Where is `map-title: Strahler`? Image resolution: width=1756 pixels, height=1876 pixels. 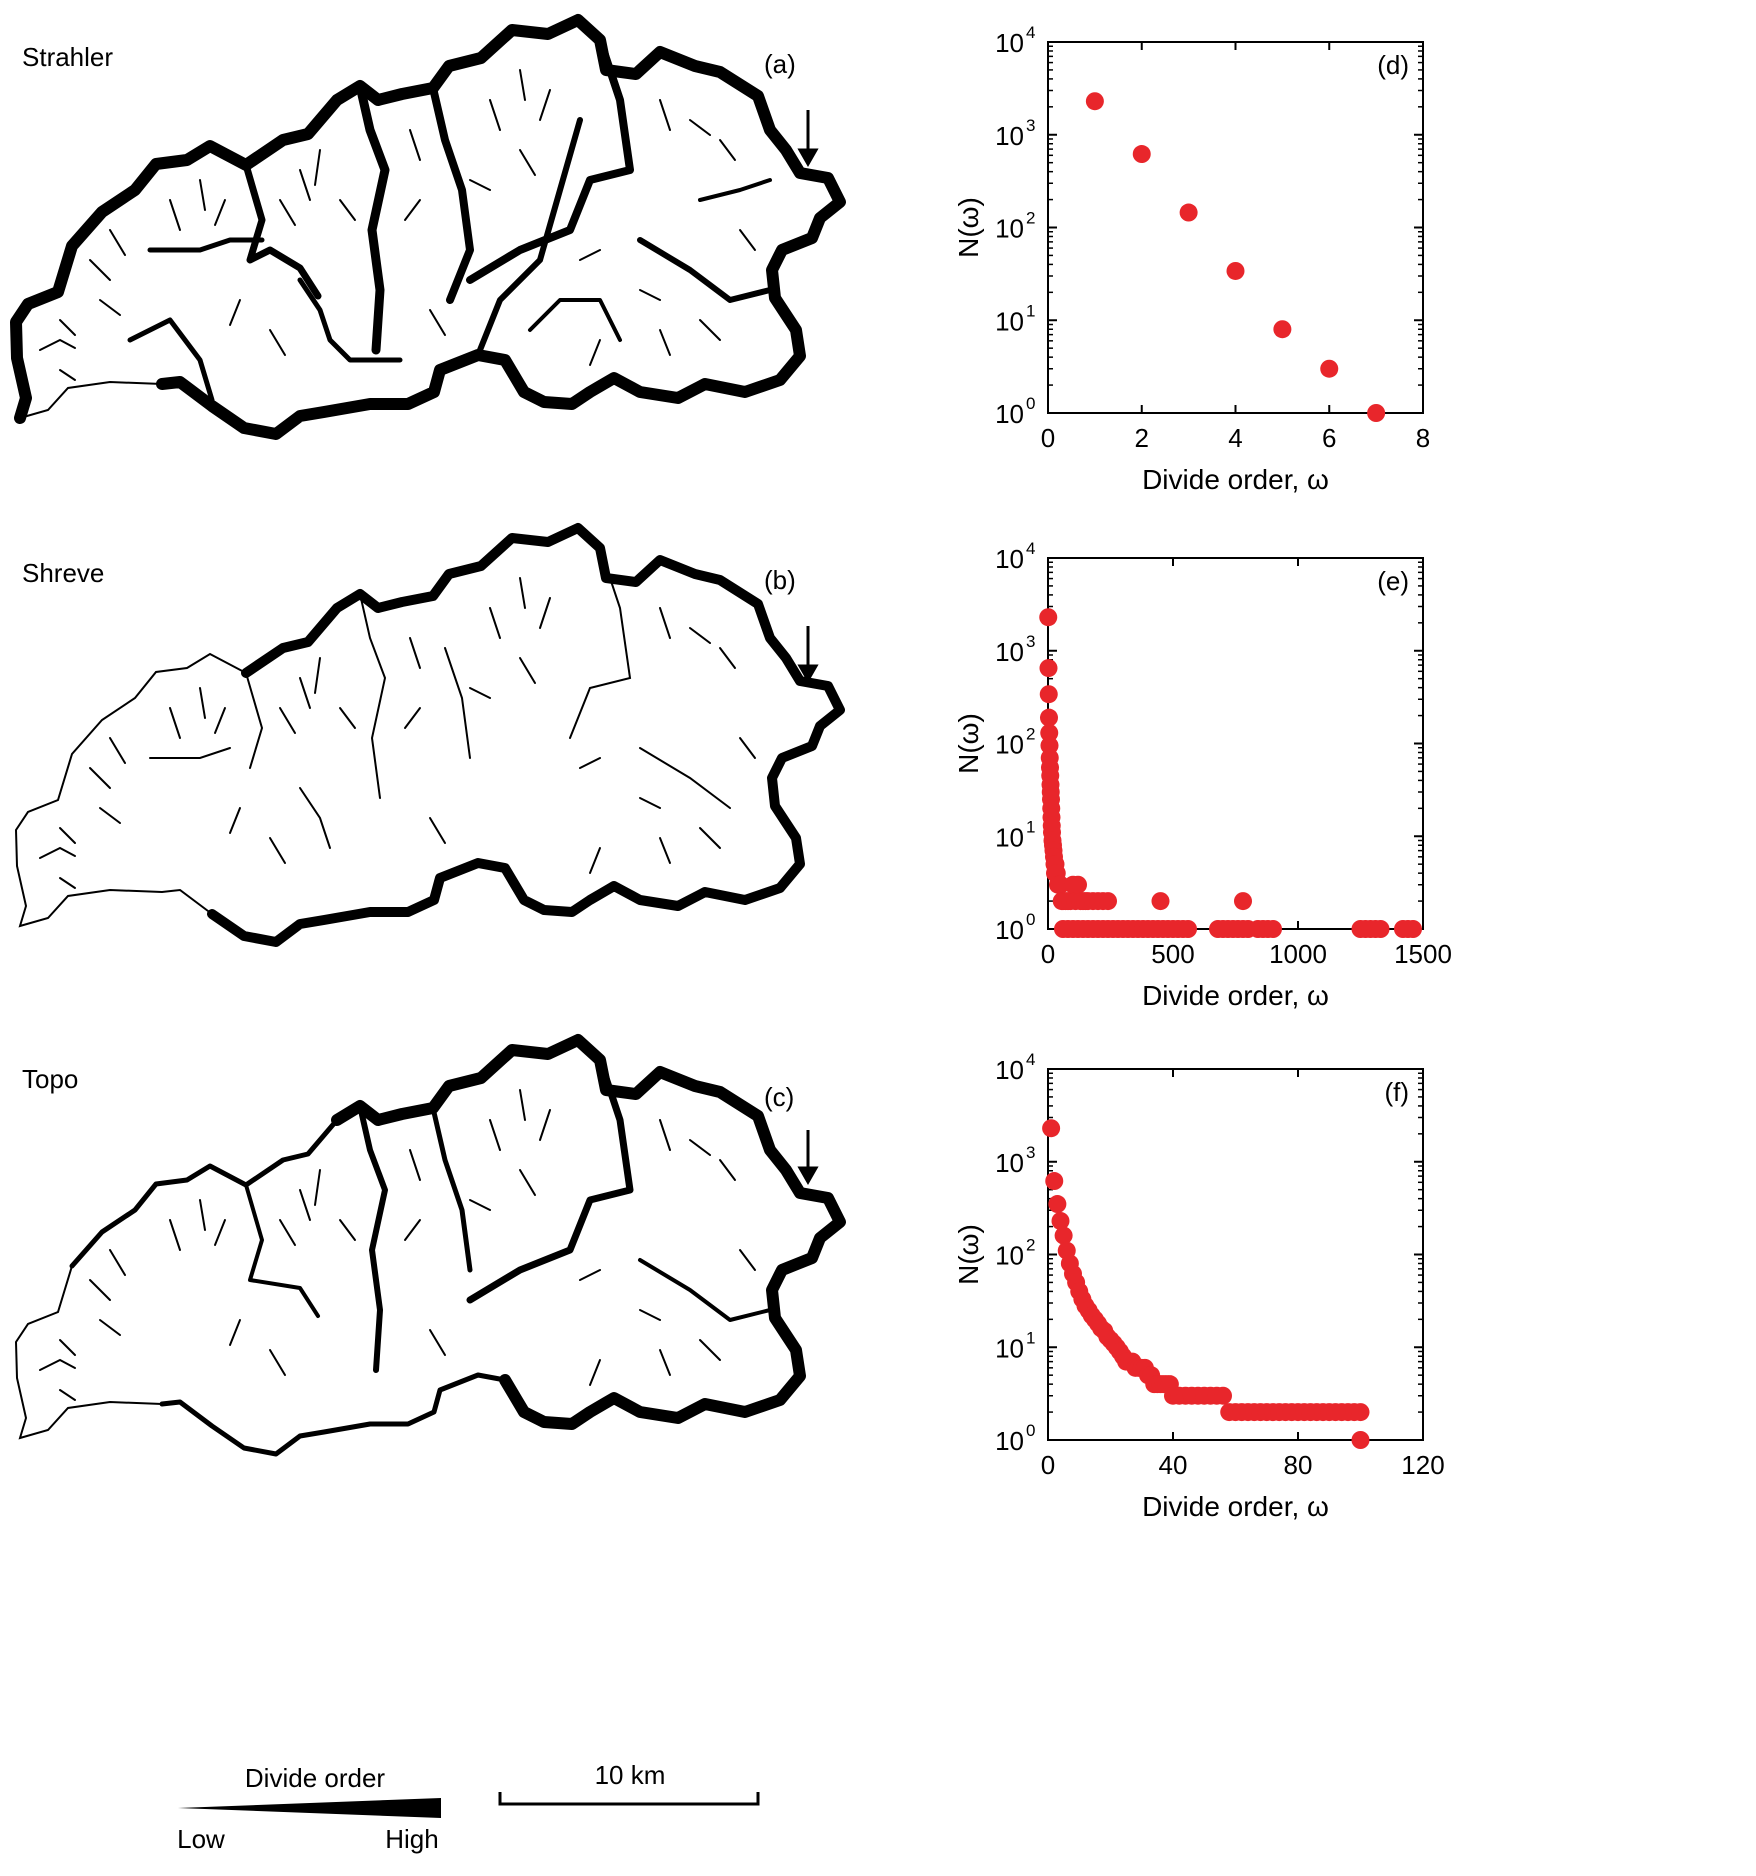 map-title: Strahler is located at coordinates (67, 57).